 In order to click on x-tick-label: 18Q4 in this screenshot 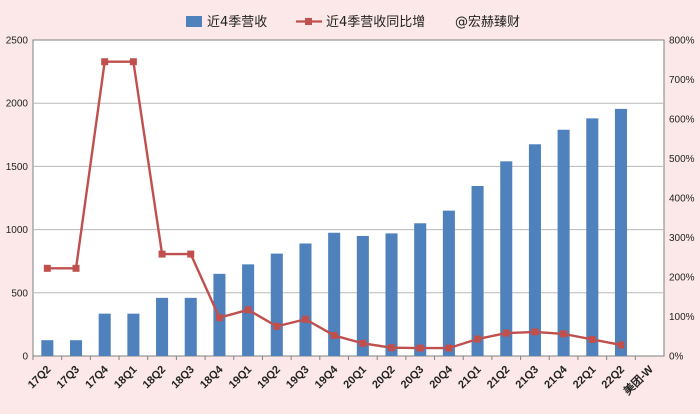, I will do `click(212, 377)`.